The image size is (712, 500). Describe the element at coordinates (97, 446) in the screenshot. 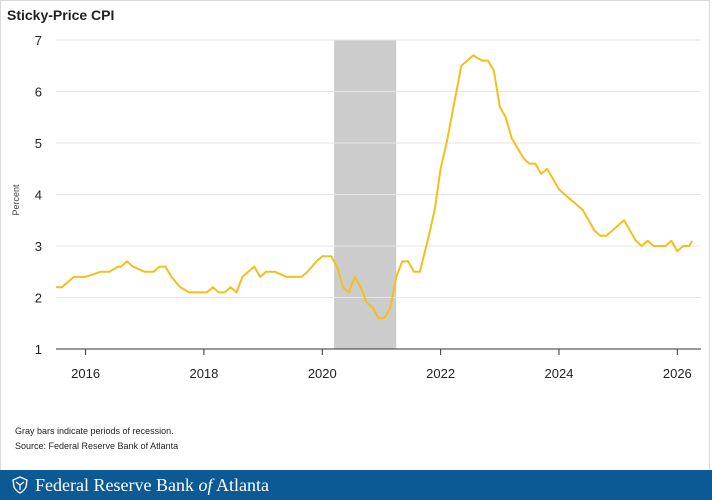

I see `source-note: Source: Federal Reserve Bank of Atlanta` at that location.